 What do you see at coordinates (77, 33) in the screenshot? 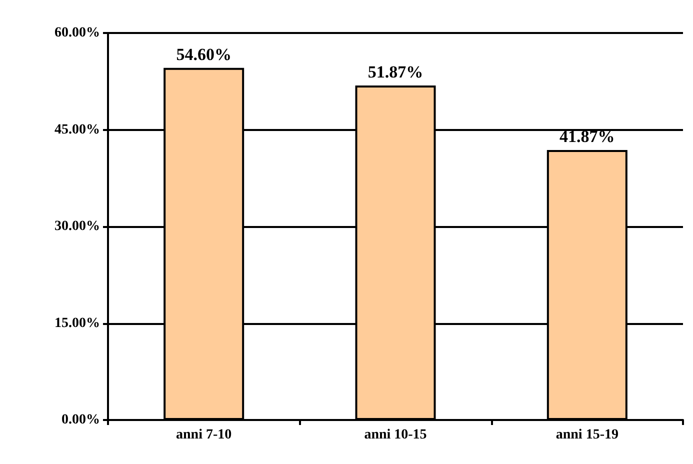
I see `y-tick-label: 60.00%` at bounding box center [77, 33].